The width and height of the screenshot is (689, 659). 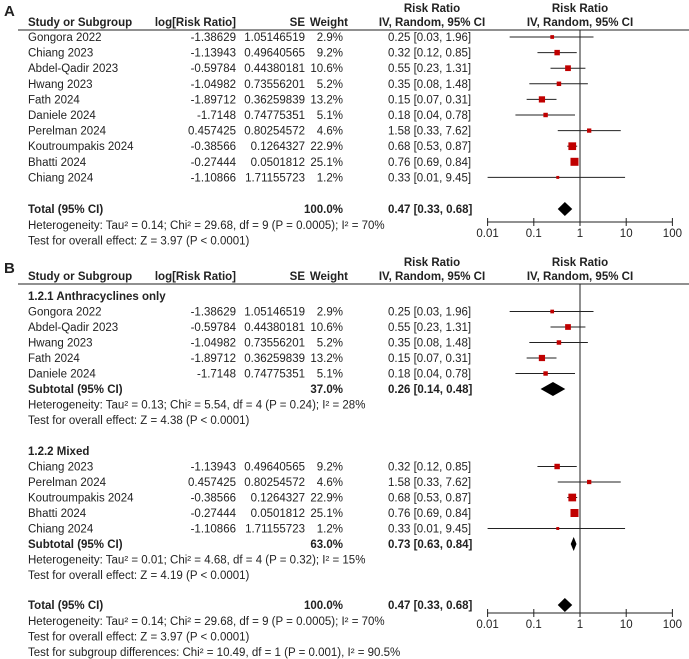 What do you see at coordinates (213, 530) in the screenshot?
I see `log-rr-value: -1.10866` at bounding box center [213, 530].